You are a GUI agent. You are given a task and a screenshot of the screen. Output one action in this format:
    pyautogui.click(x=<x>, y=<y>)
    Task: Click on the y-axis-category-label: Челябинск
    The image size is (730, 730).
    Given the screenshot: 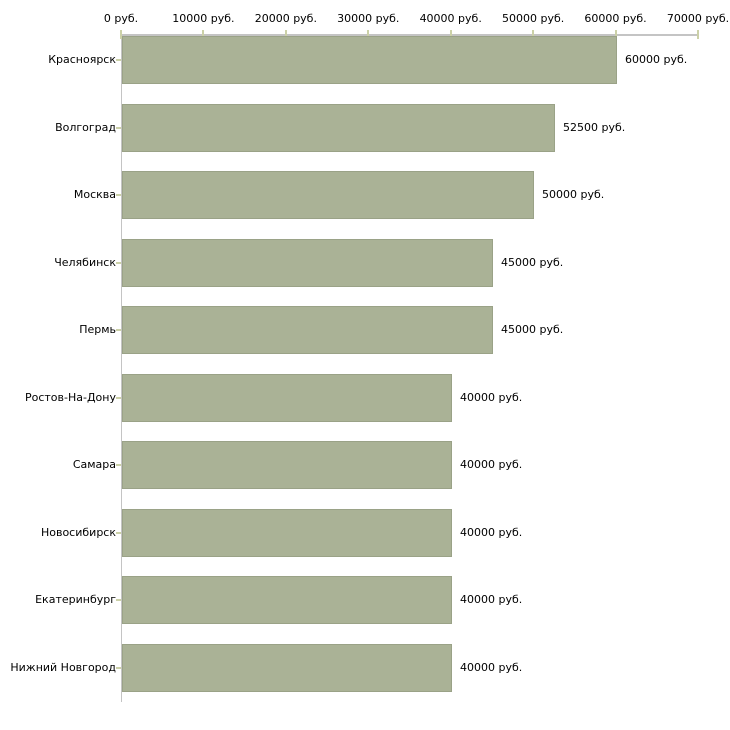 What is the action you would take?
    pyautogui.click(x=85, y=262)
    